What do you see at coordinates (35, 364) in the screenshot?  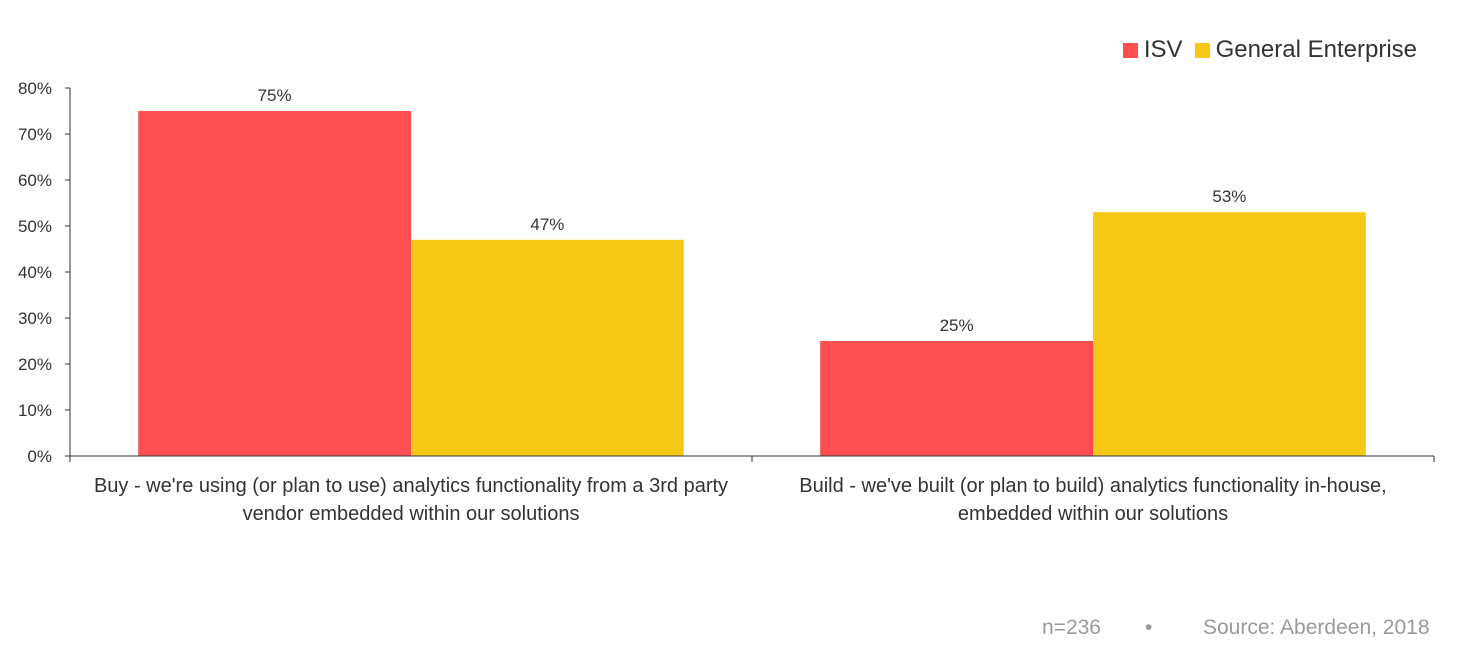 I see `y-tick-label: 20%` at bounding box center [35, 364].